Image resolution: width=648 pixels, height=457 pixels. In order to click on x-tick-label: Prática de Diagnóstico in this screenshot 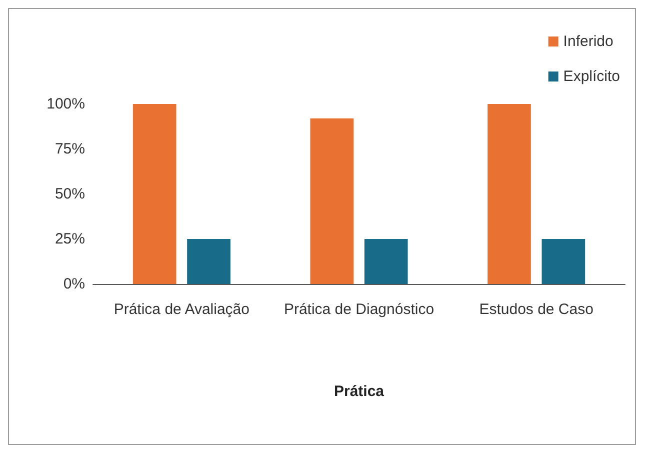, I will do `click(359, 309)`.